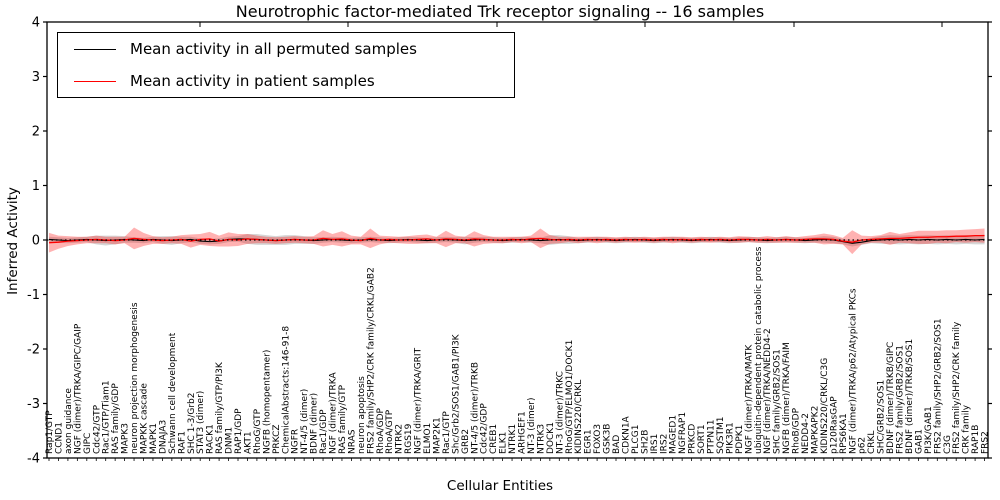  What do you see at coordinates (33, 295) in the screenshot?
I see `y-tick-label: -1` at bounding box center [33, 295].